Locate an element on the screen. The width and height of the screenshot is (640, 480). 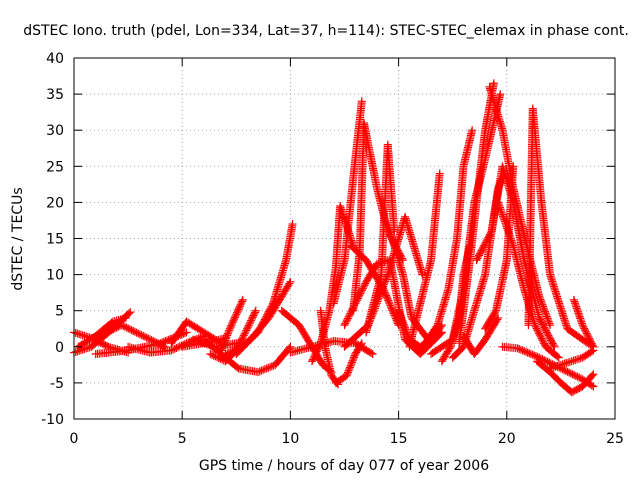
y-tick-label: -10 is located at coordinates (52, 420).